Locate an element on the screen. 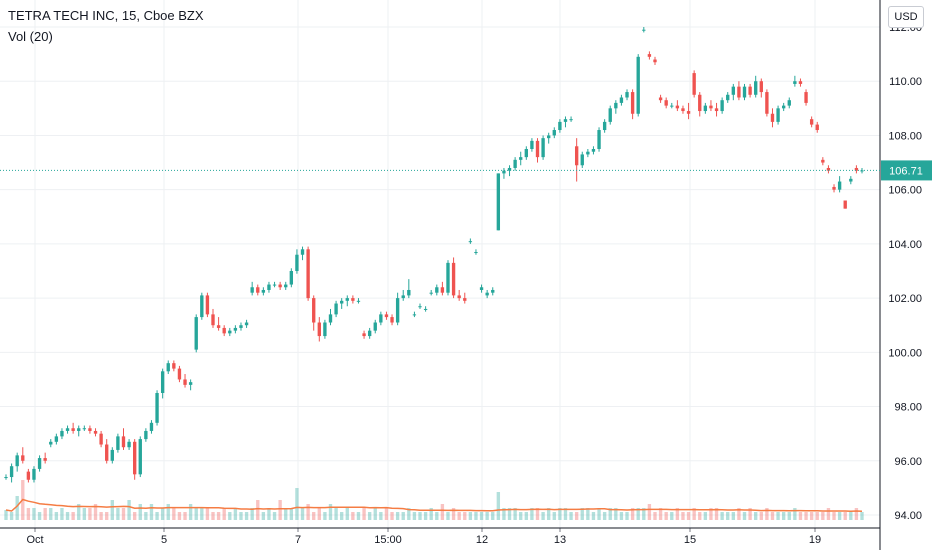  y-tick-label: 106.00 is located at coordinates (905, 191).